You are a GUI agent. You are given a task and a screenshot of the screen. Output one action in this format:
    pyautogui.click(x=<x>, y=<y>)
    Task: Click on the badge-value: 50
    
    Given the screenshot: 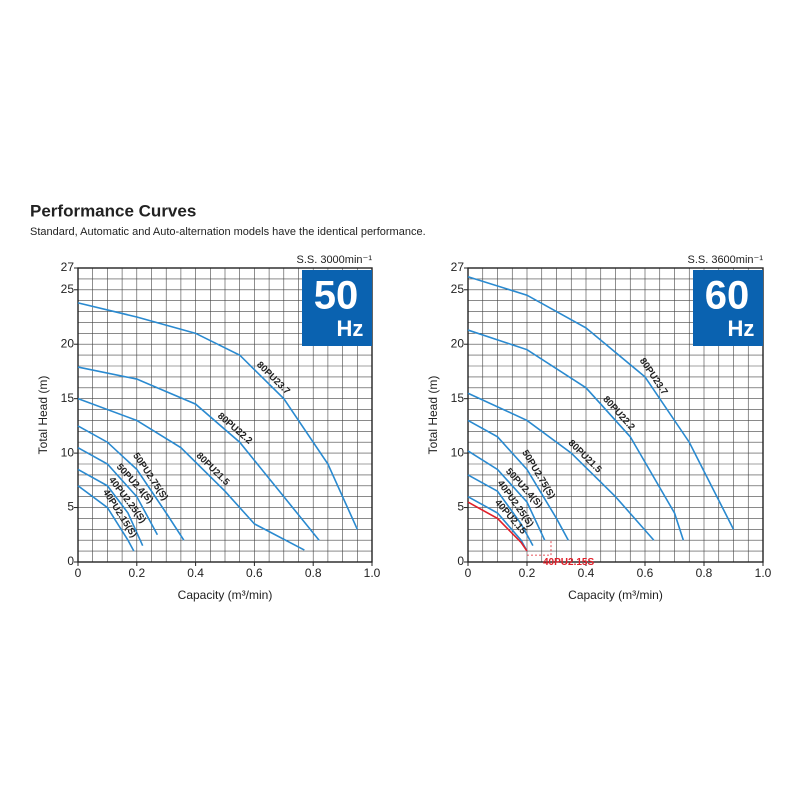 What is the action you would take?
    pyautogui.click(x=336, y=296)
    